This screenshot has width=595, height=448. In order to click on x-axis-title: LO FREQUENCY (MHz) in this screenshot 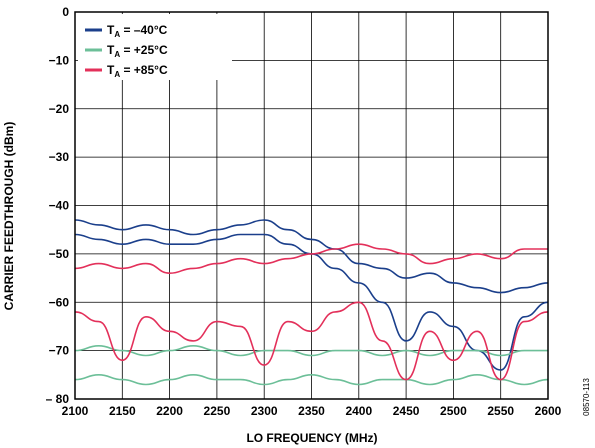, I will do `click(311, 438)`.